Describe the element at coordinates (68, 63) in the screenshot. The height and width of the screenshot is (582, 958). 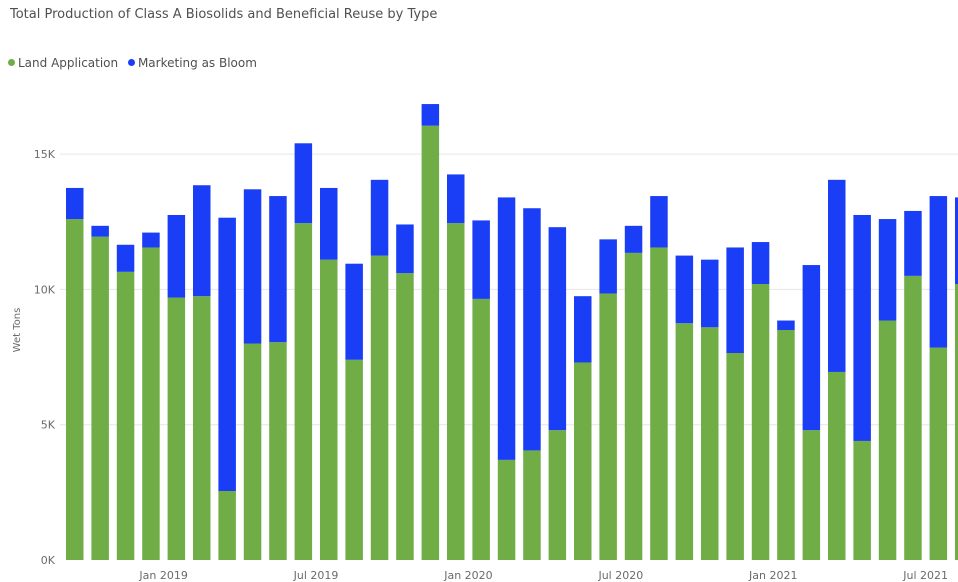
I see `legend-label-land-application: Land Application` at that location.